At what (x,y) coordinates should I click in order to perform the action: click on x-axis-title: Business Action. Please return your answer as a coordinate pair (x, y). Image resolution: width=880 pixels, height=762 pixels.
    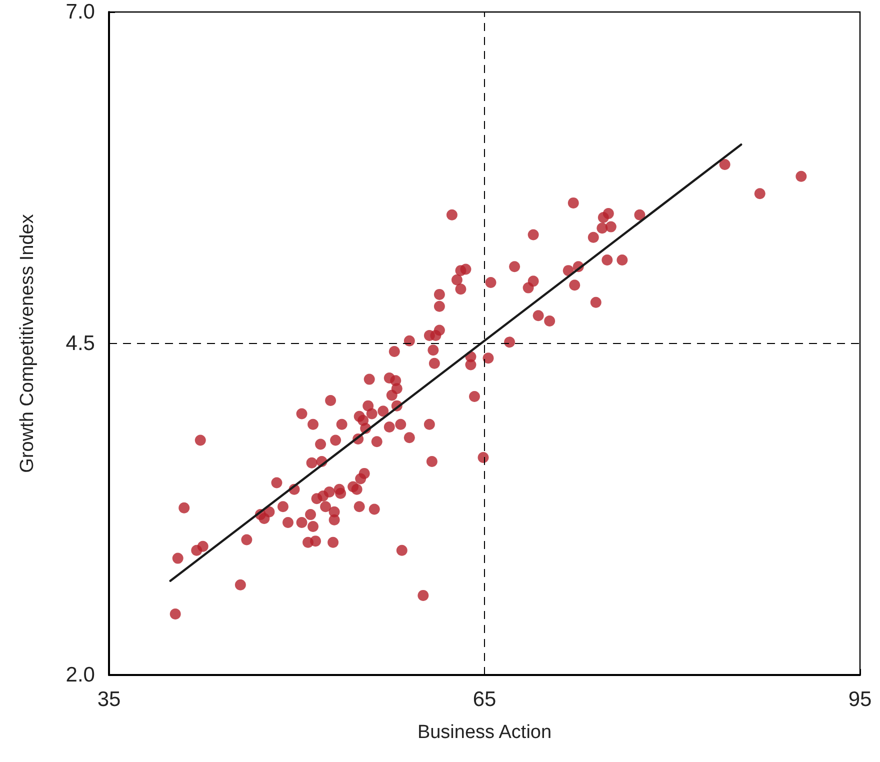
    Looking at the image, I should click on (484, 732).